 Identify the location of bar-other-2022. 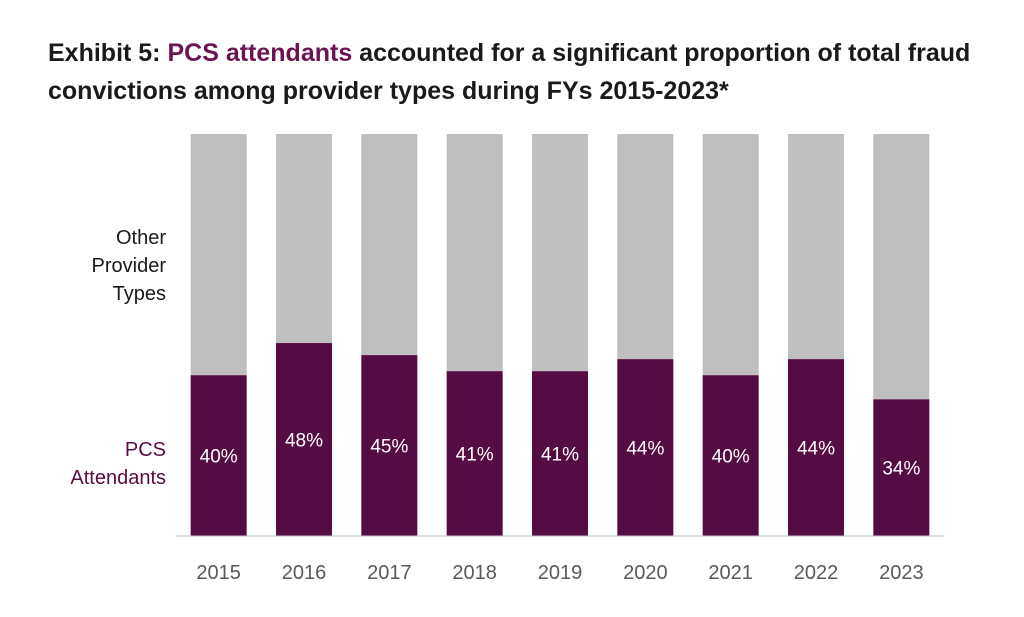
(816, 247).